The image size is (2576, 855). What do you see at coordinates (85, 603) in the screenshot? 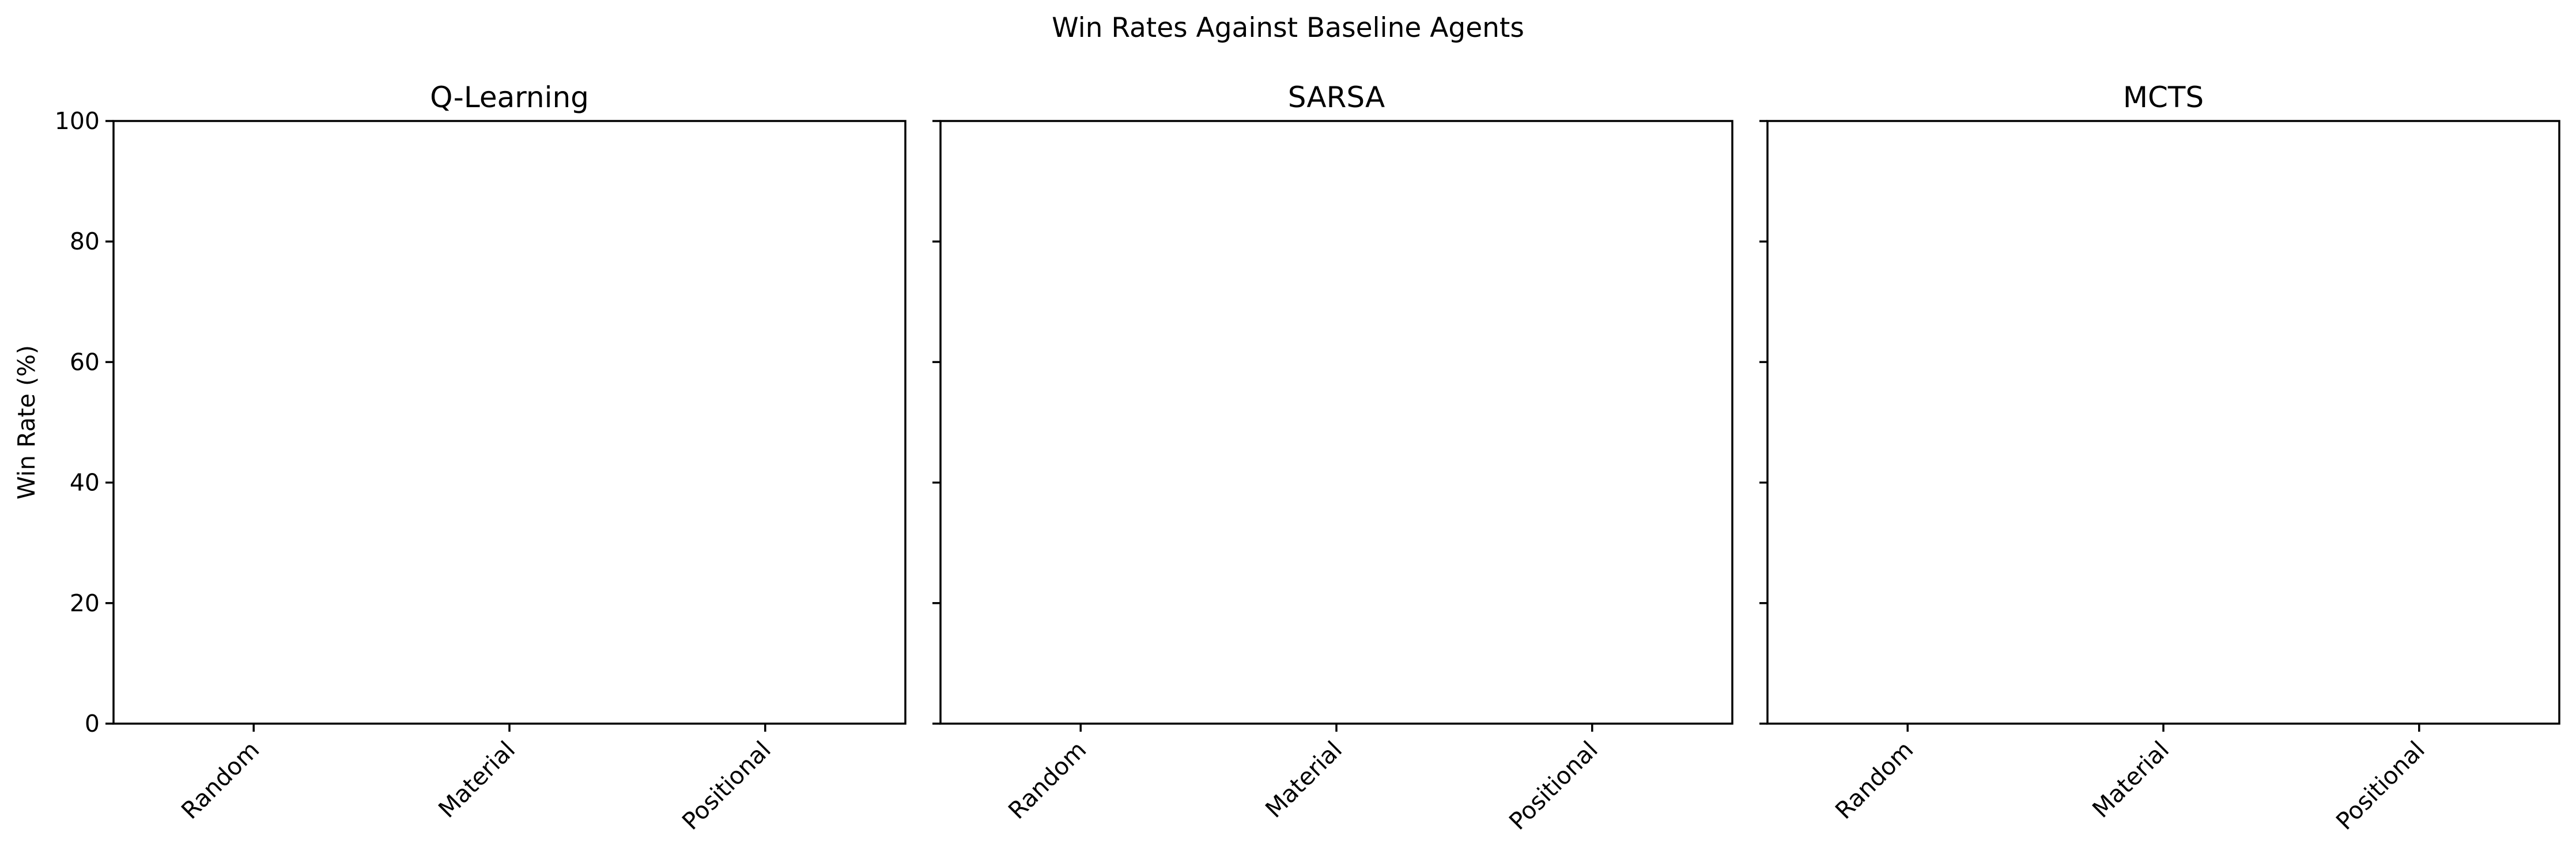
I see `y-tick-label: 20` at bounding box center [85, 603].